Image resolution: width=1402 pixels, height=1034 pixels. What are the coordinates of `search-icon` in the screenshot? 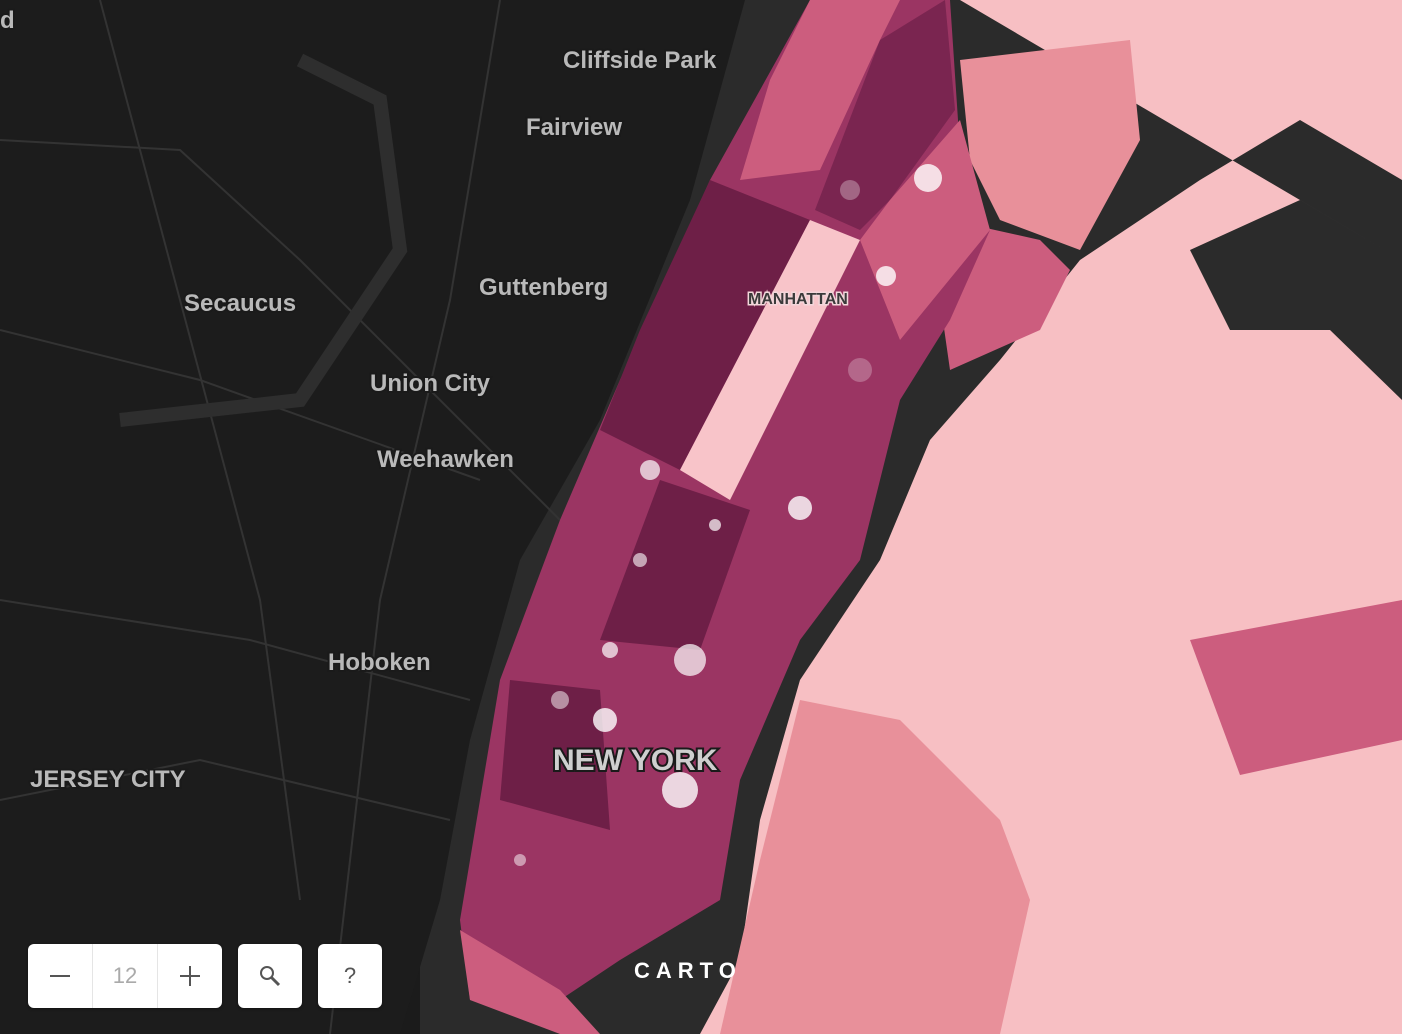 It's located at (270, 976).